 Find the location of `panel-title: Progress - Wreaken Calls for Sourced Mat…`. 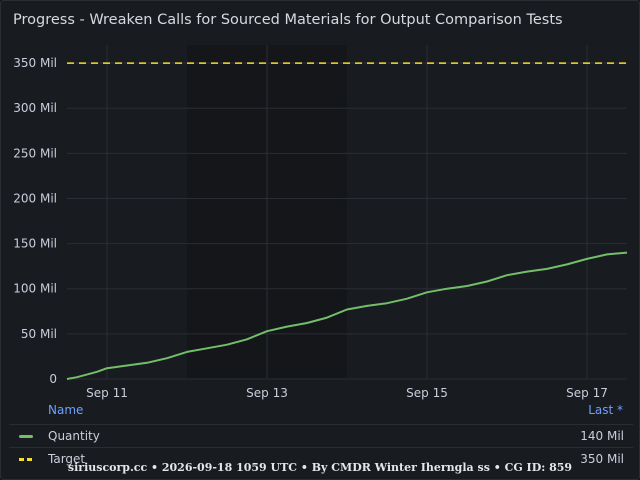

panel-title: Progress - Wreaken Calls for Sourced Mat… is located at coordinates (288, 20).